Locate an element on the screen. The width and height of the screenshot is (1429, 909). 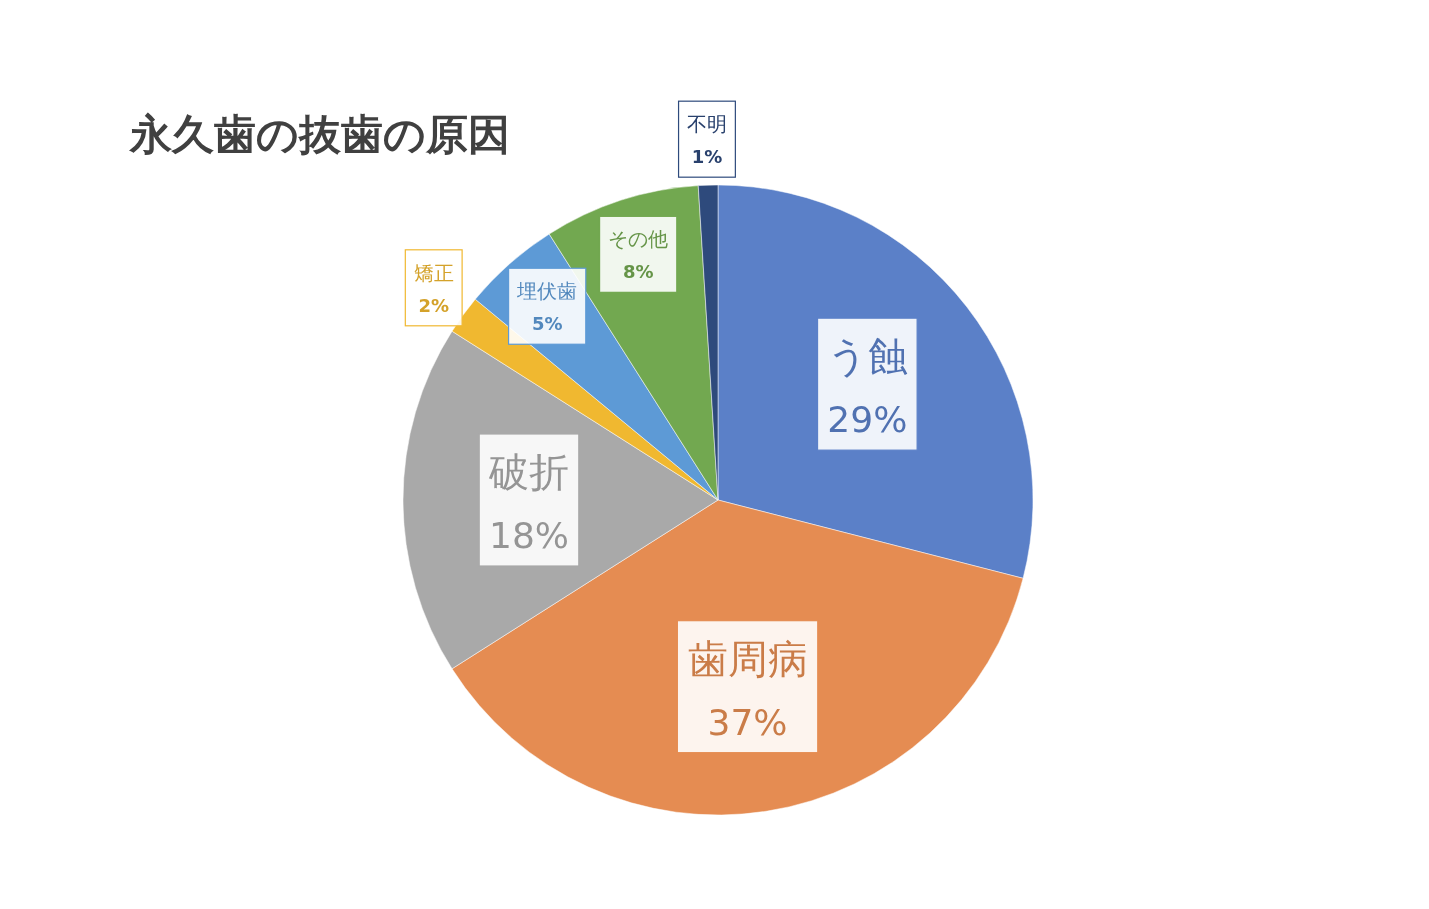
slice-label: 埋伏歯 is located at coordinates (547, 291).